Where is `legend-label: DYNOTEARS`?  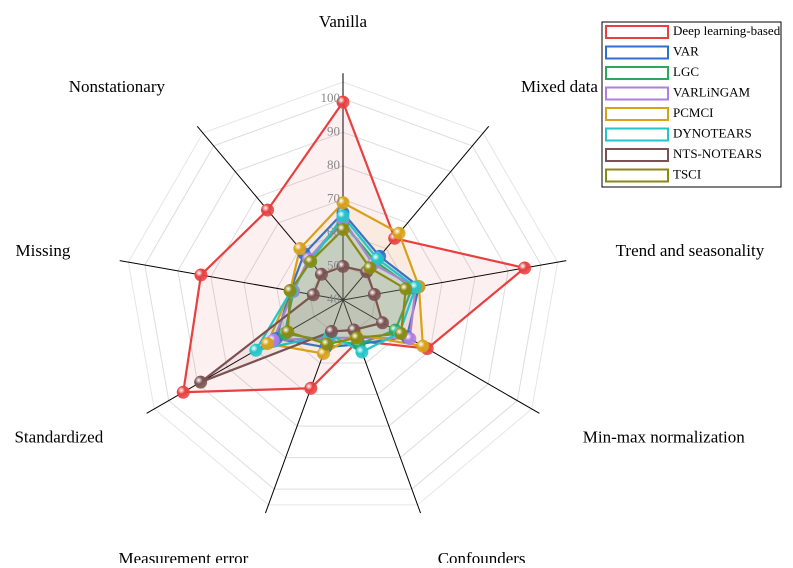 legend-label: DYNOTEARS is located at coordinates (712, 132).